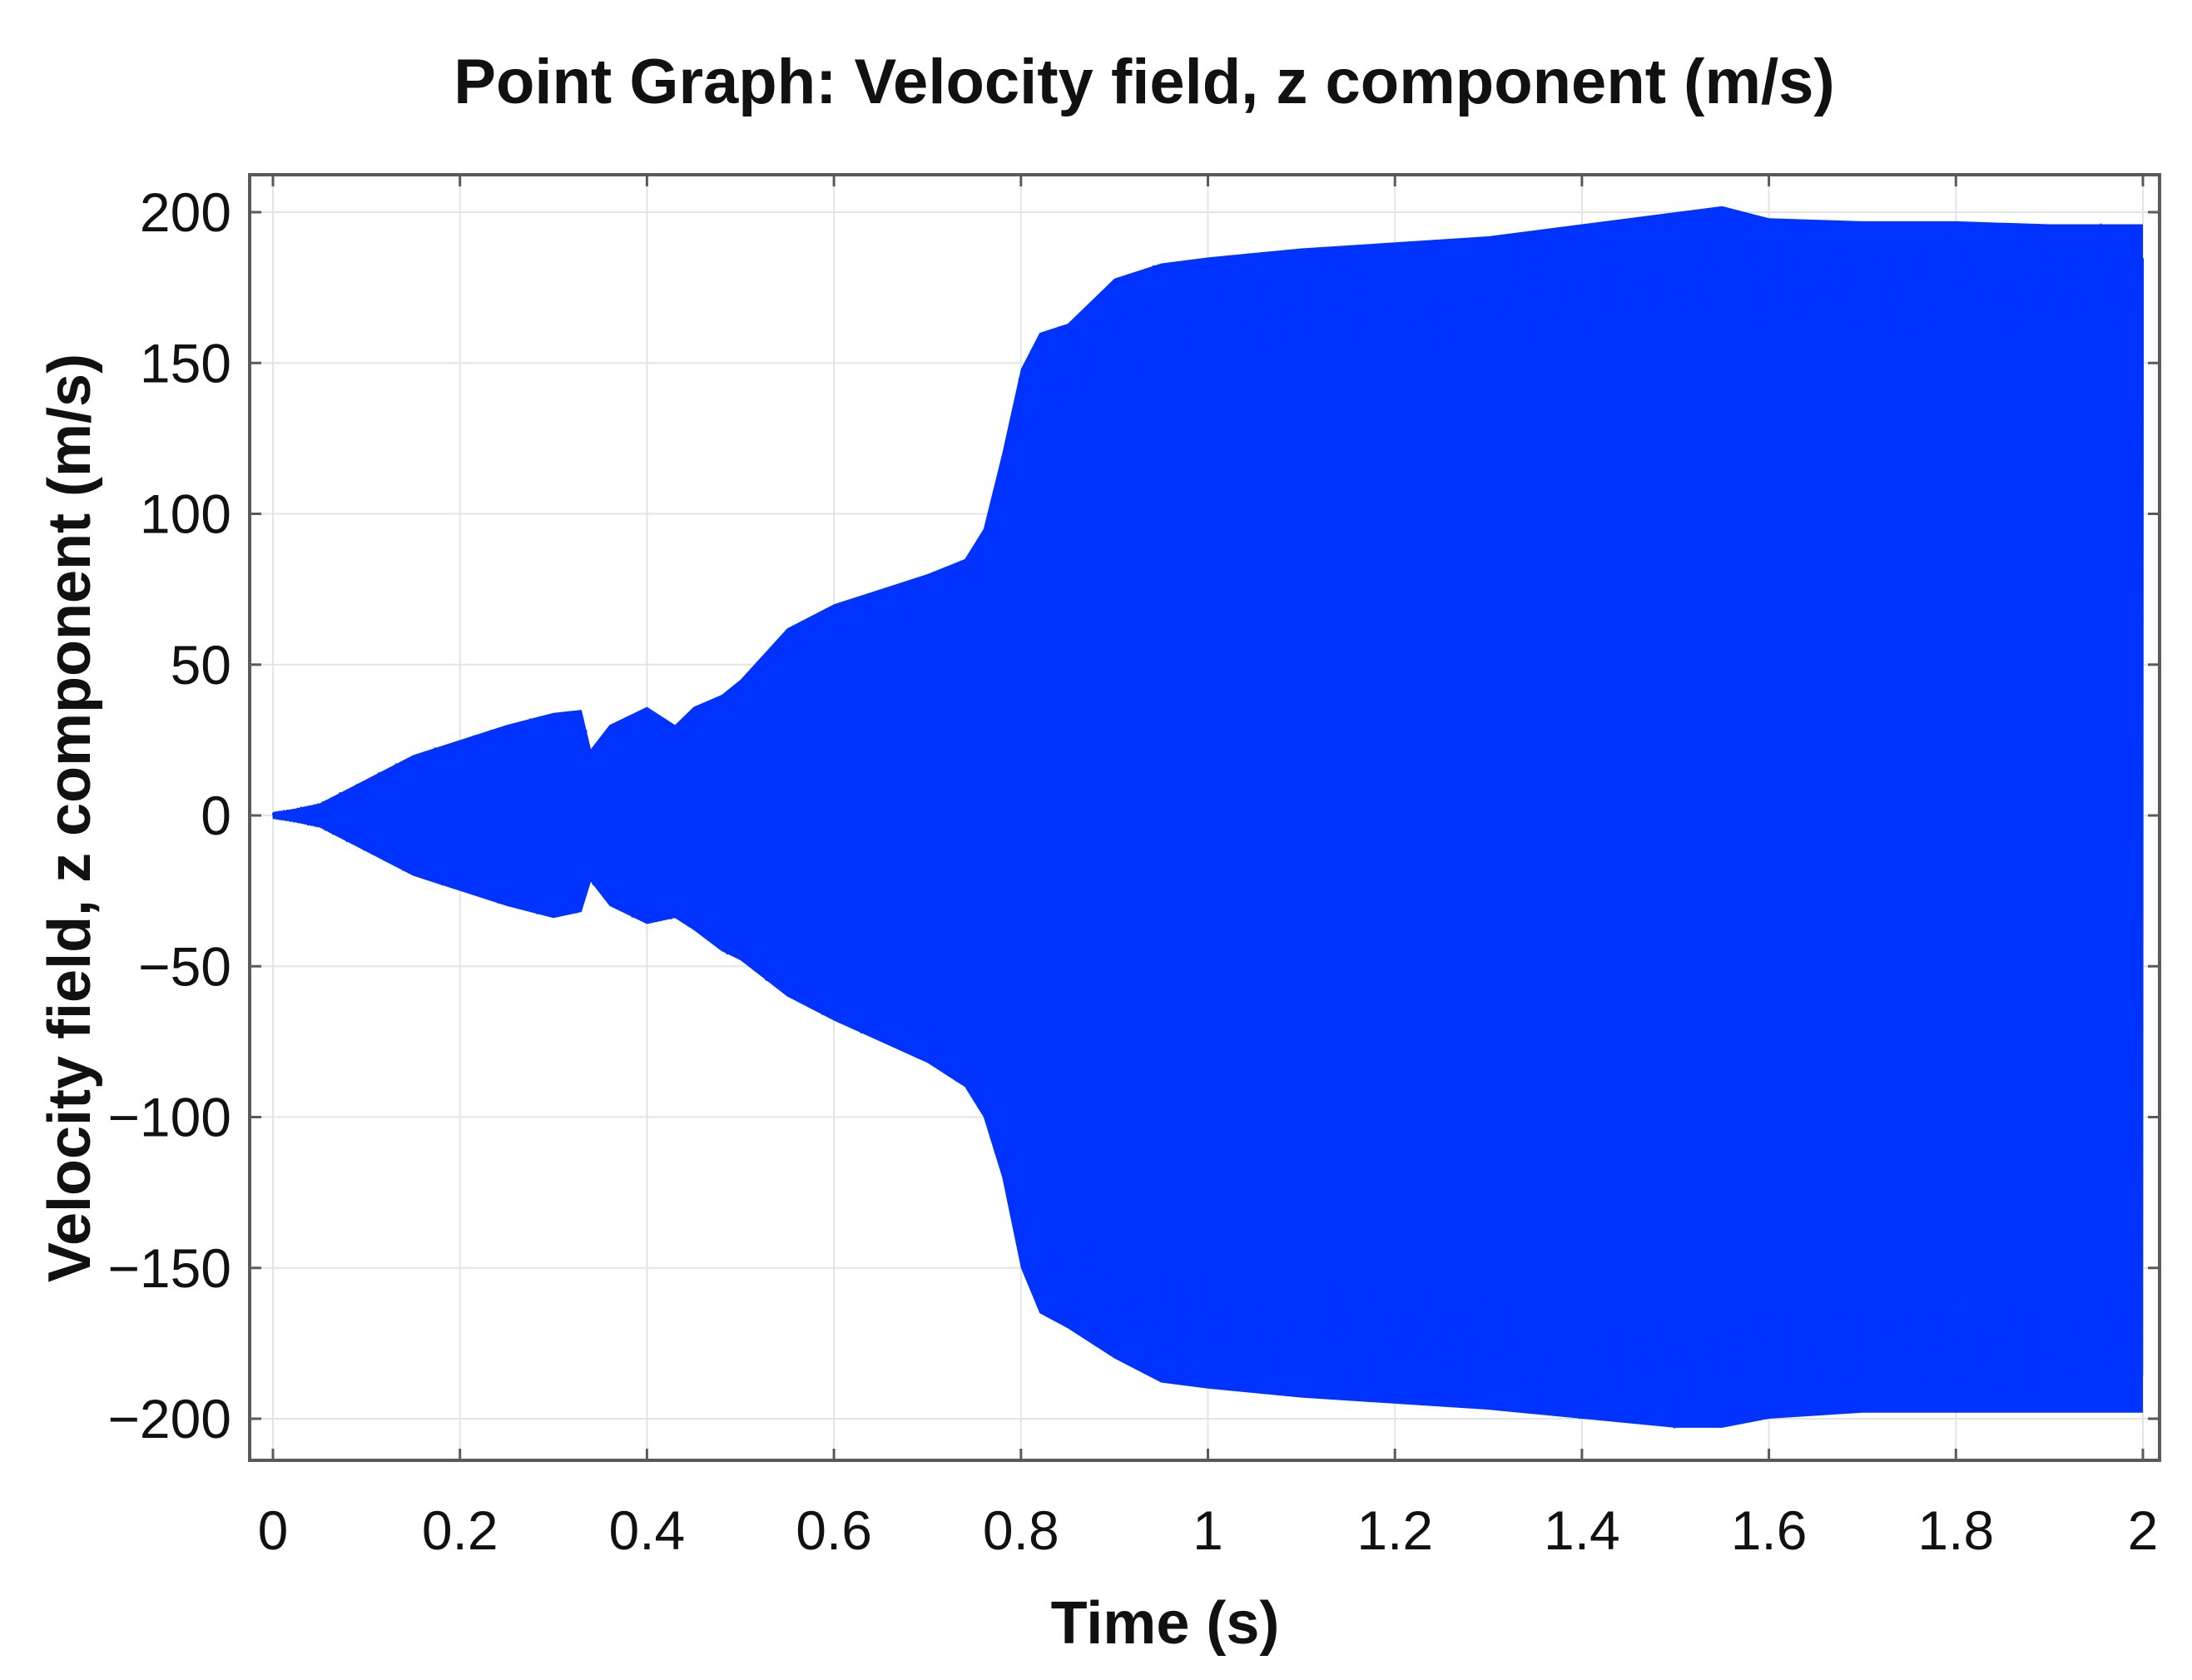 Image resolution: width=2192 pixels, height=1680 pixels. I want to click on x-tick-label: 1.8, so click(1955, 1530).